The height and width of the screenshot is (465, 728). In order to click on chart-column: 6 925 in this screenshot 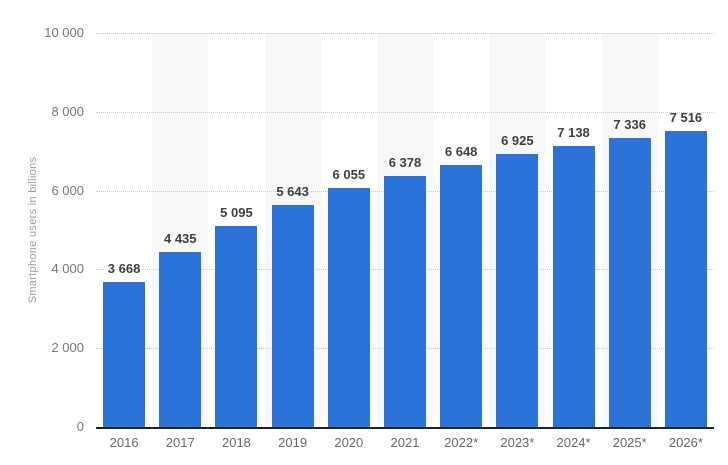, I will do `click(517, 230)`.